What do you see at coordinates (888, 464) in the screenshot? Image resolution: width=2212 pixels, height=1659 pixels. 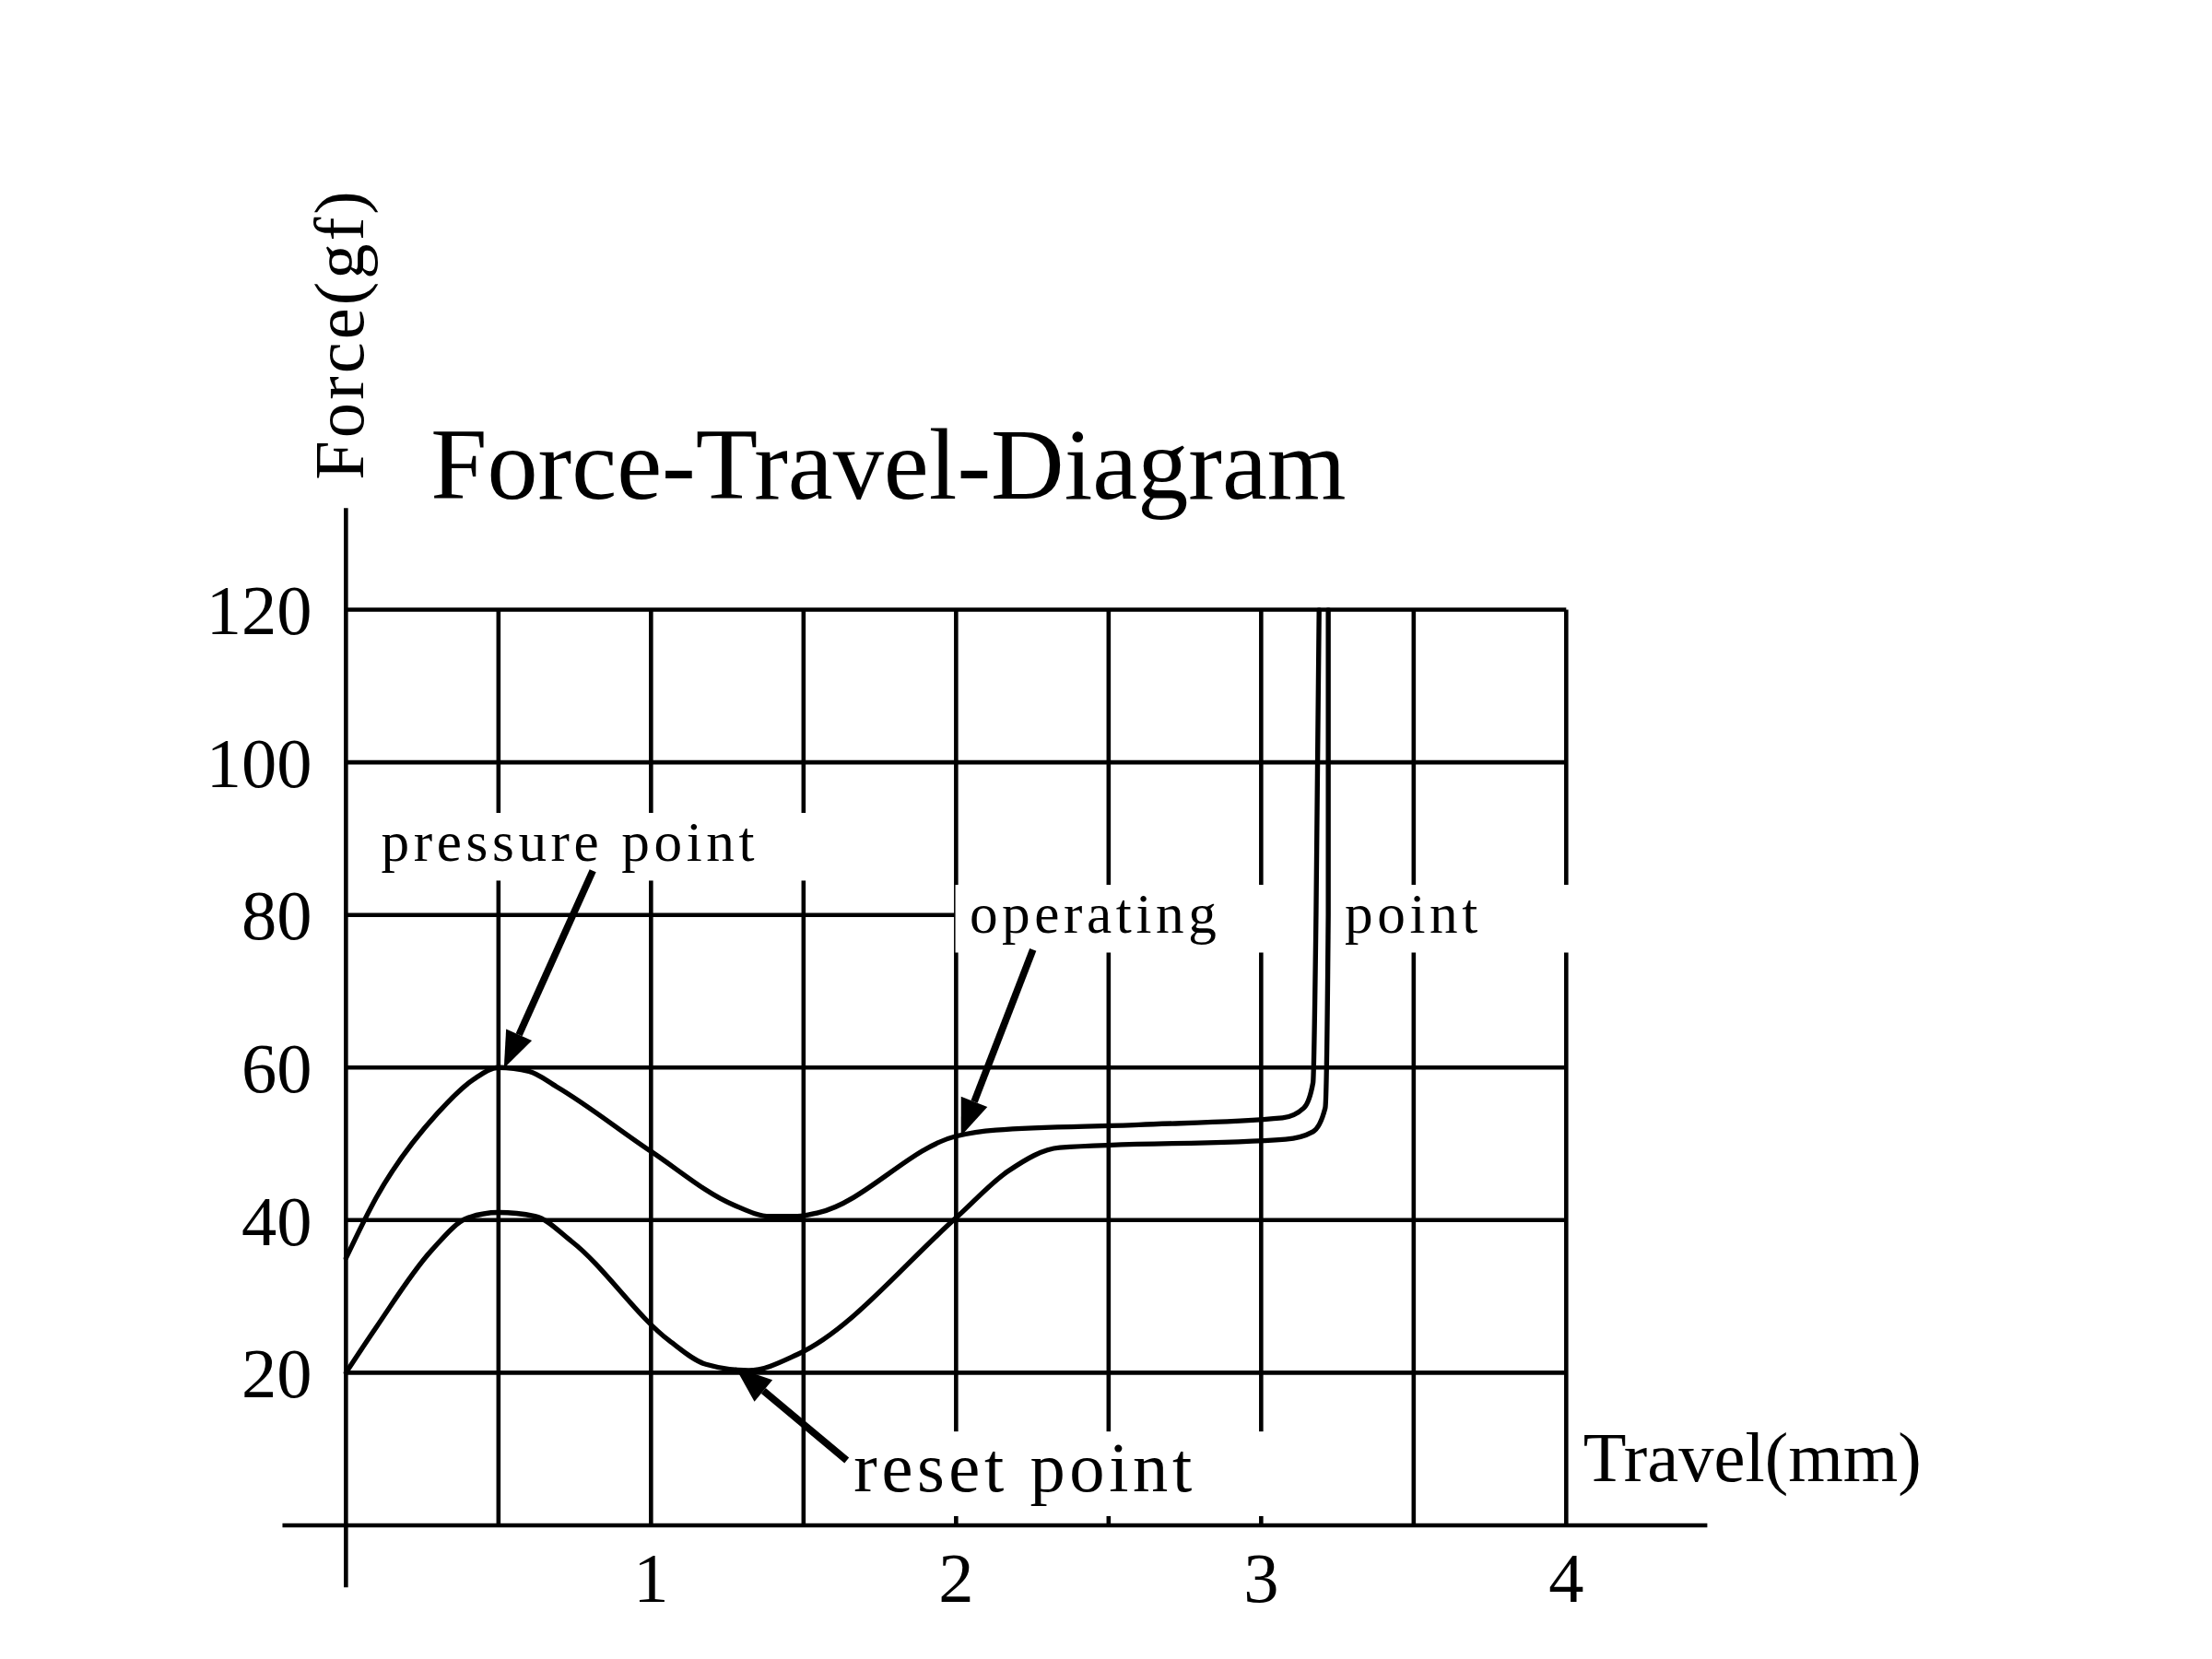 I see `chart-title: Force-Travel-Diagram` at bounding box center [888, 464].